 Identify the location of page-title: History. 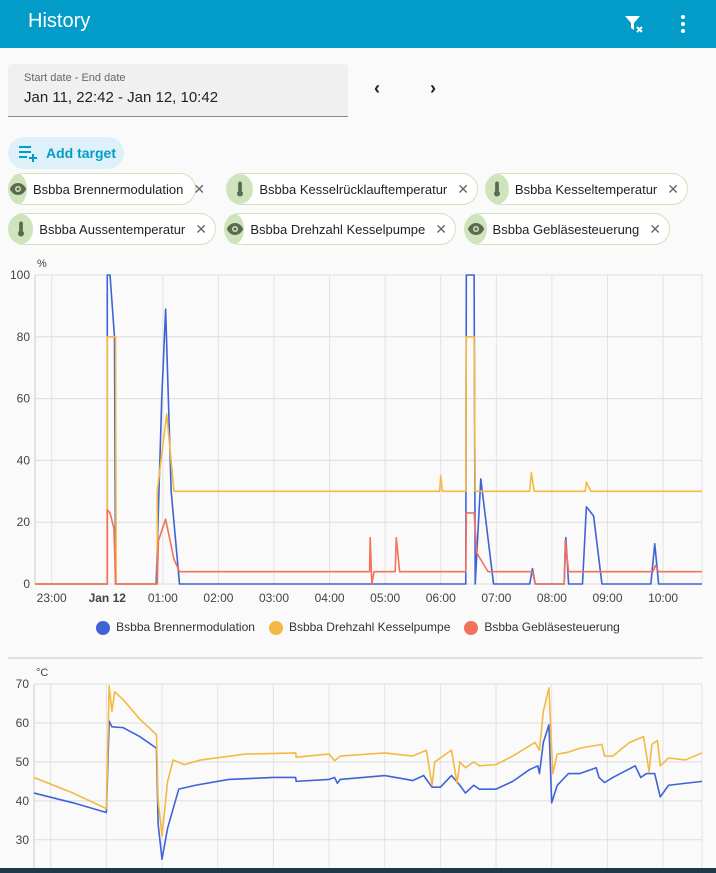
(59, 21).